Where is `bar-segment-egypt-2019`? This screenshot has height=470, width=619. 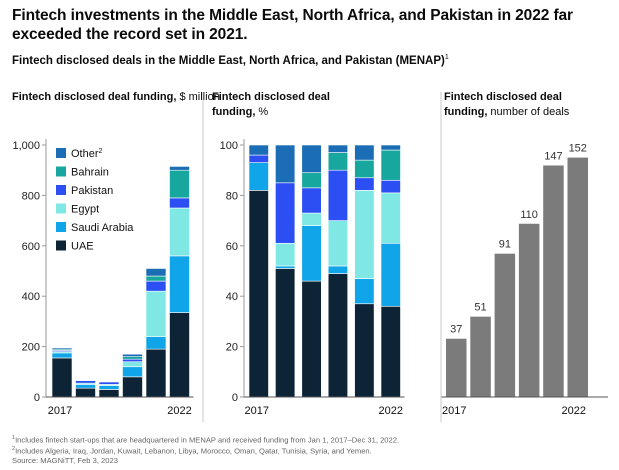 bar-segment-egypt-2019 is located at coordinates (311, 219).